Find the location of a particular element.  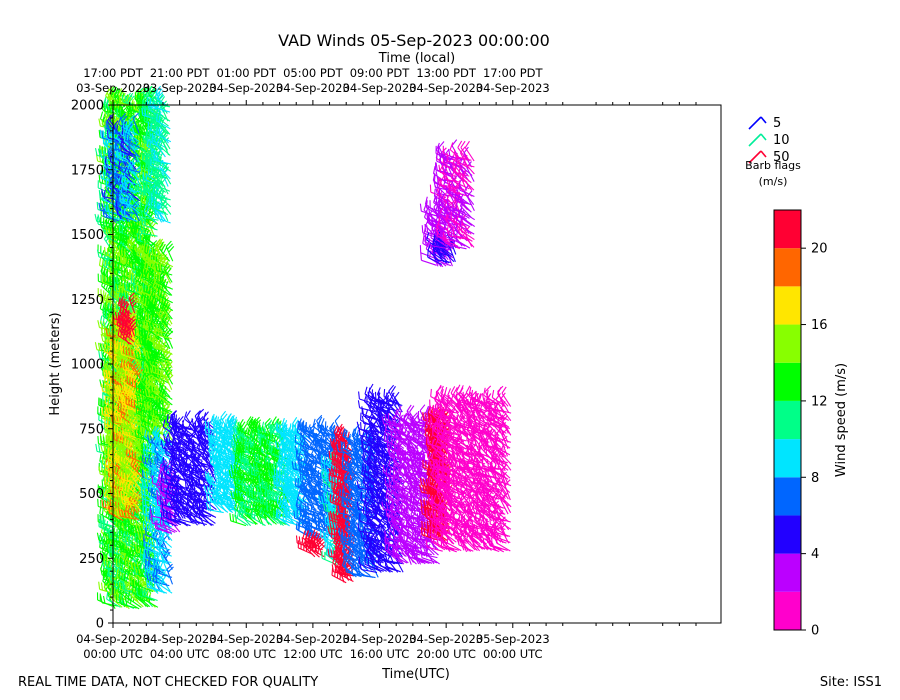

wind-barb is located at coordinates (105, 505).